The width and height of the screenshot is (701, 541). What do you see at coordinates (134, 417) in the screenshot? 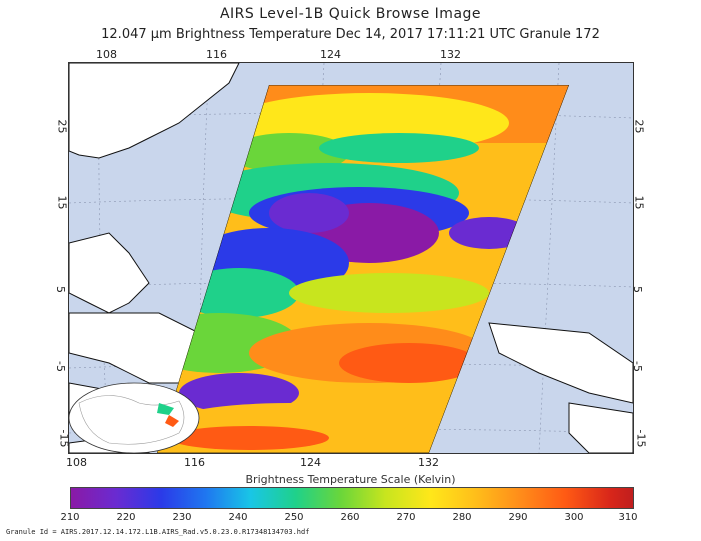
I see `inset-globe` at bounding box center [134, 417].